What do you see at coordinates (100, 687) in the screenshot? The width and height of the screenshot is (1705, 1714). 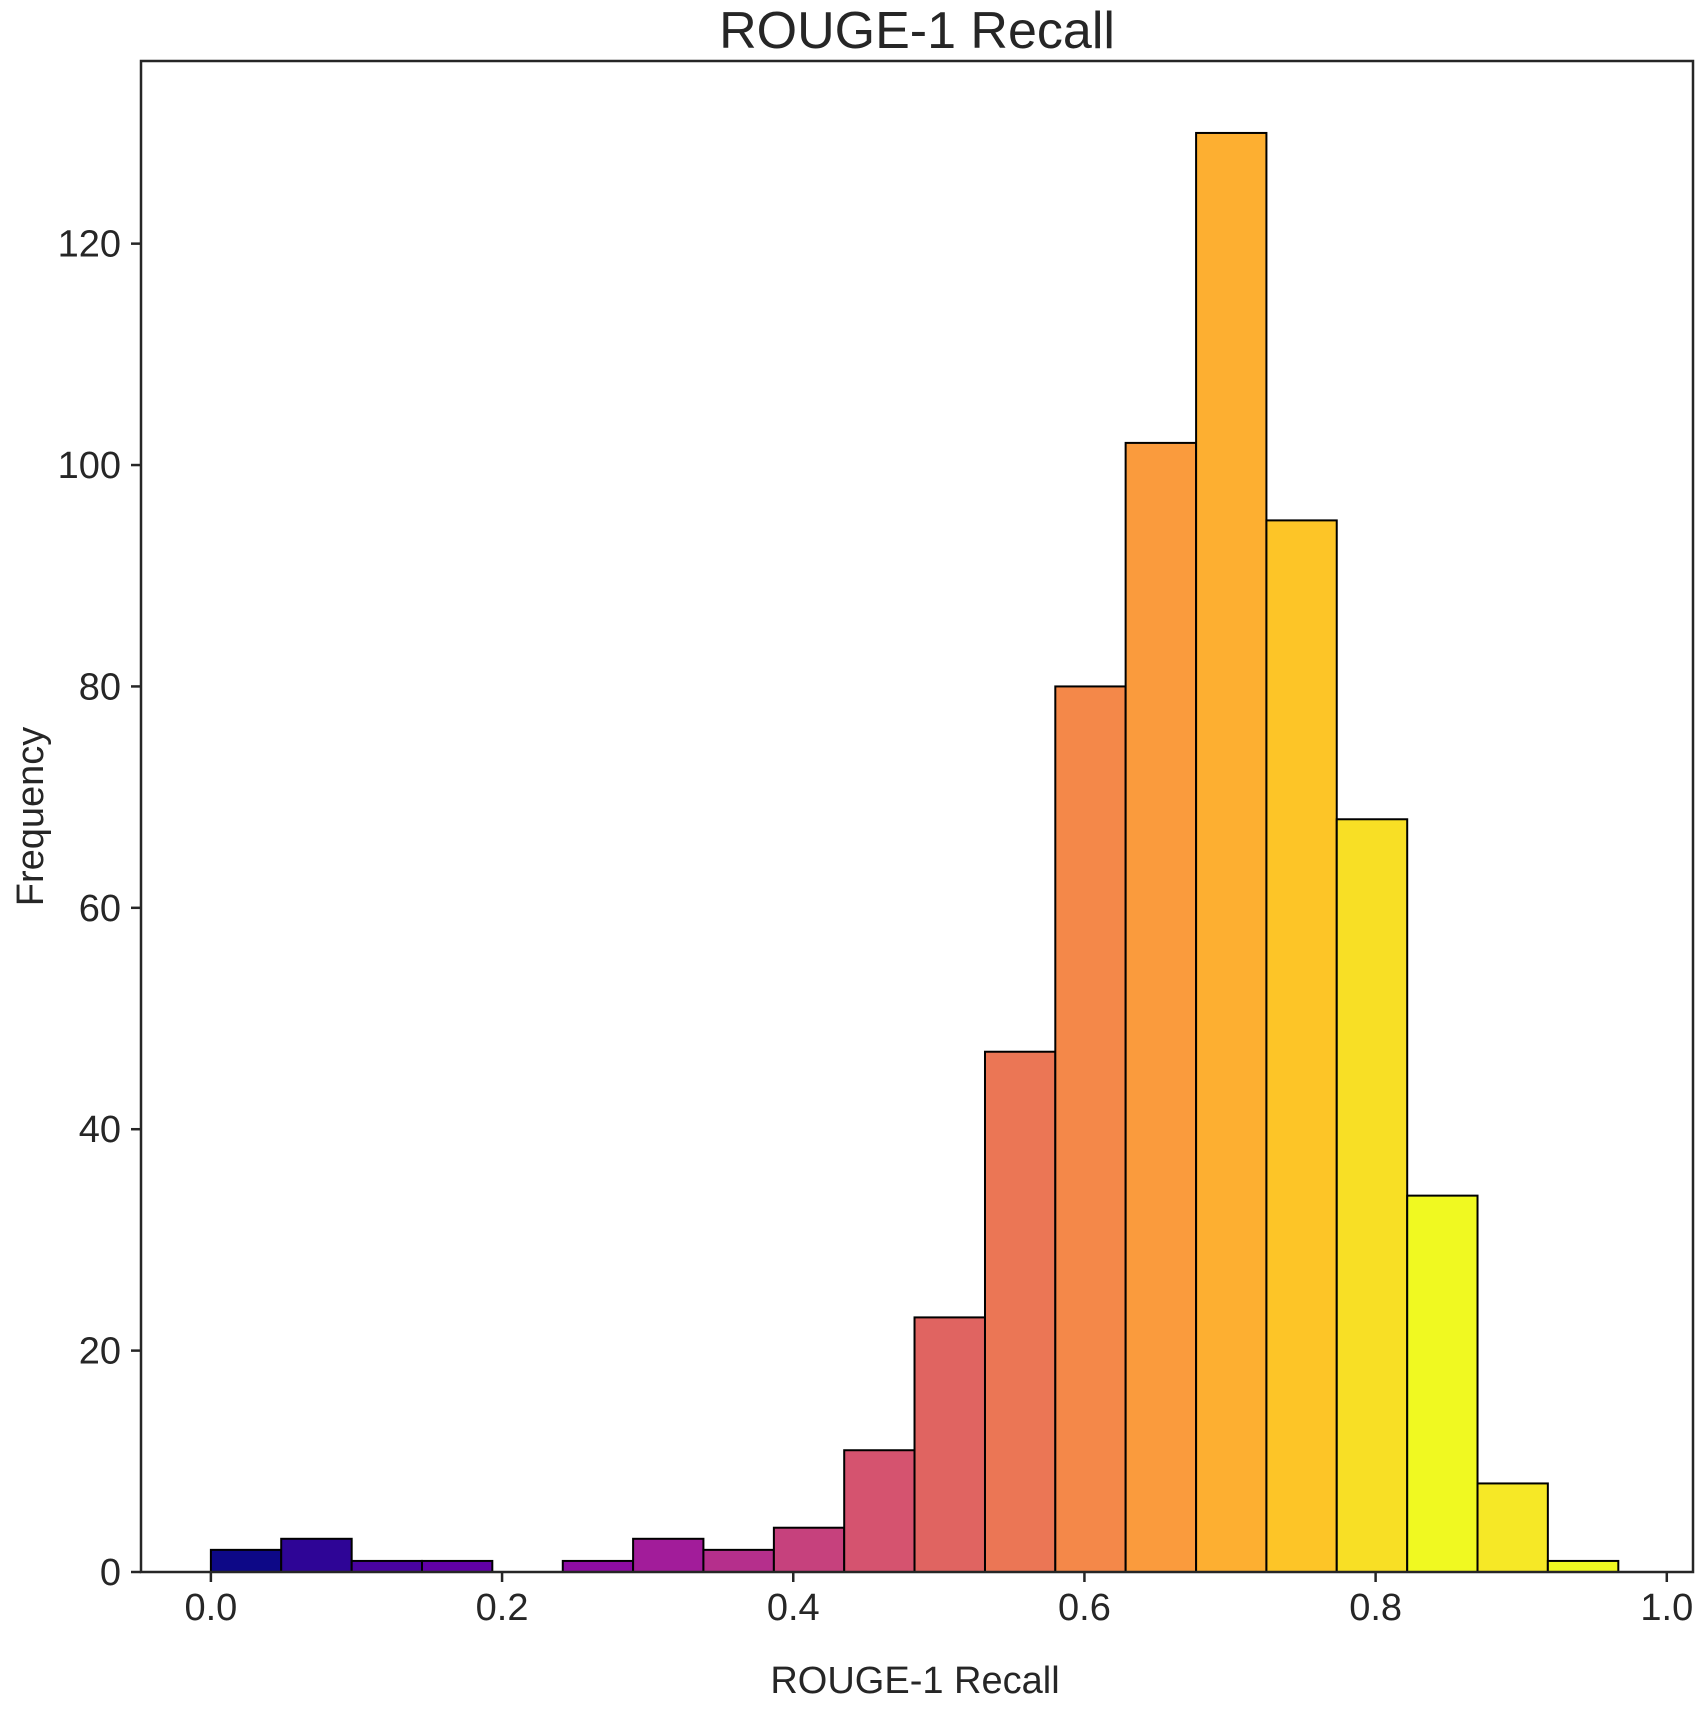 I see `y-tick-label: 80` at bounding box center [100, 687].